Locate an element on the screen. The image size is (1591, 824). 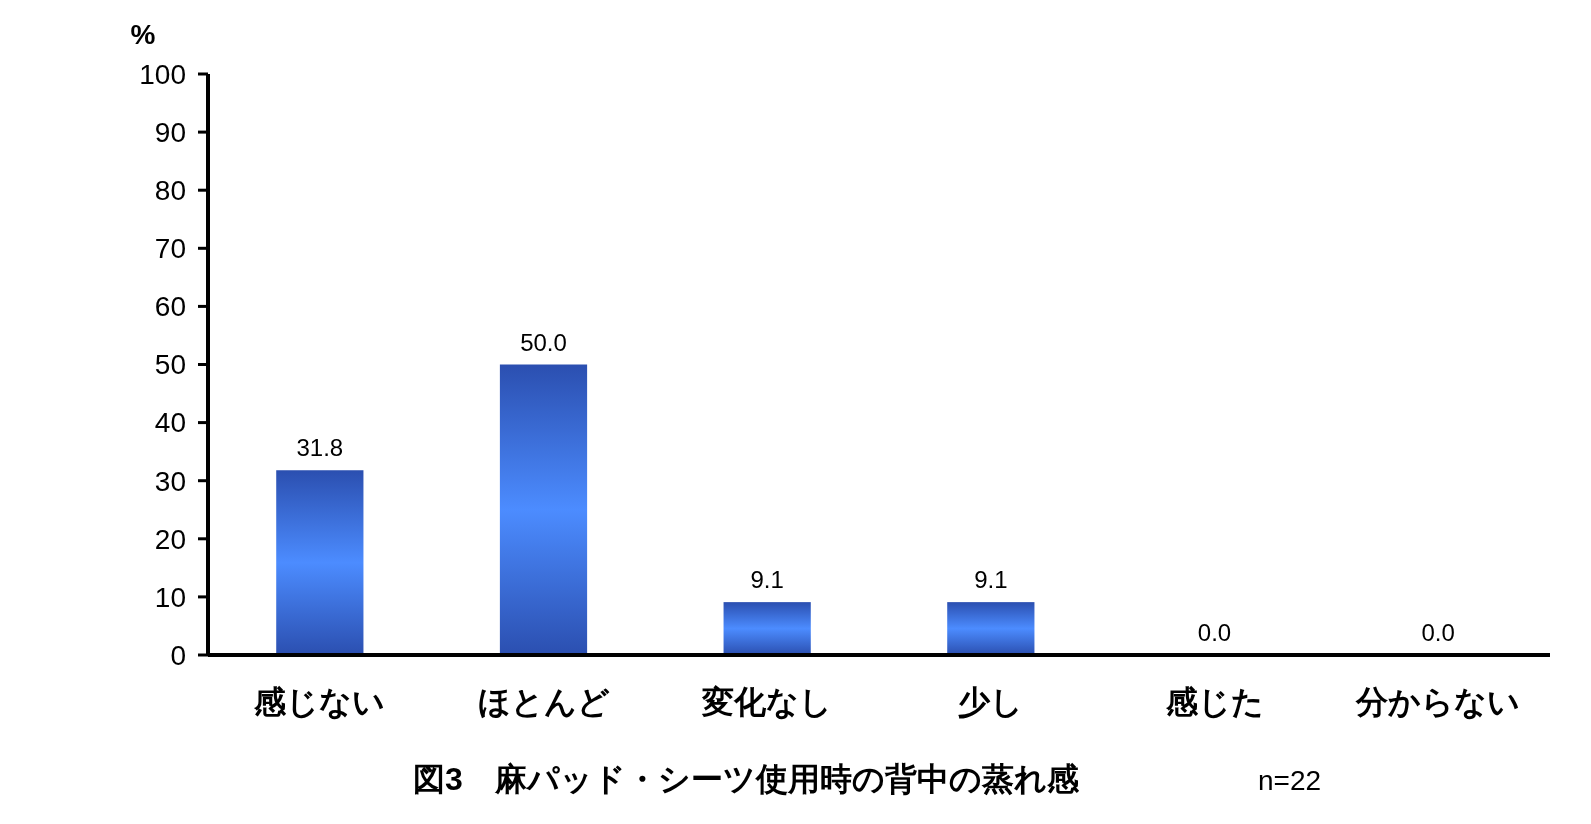
y-tick-label: 70 is located at coordinates (170, 249).